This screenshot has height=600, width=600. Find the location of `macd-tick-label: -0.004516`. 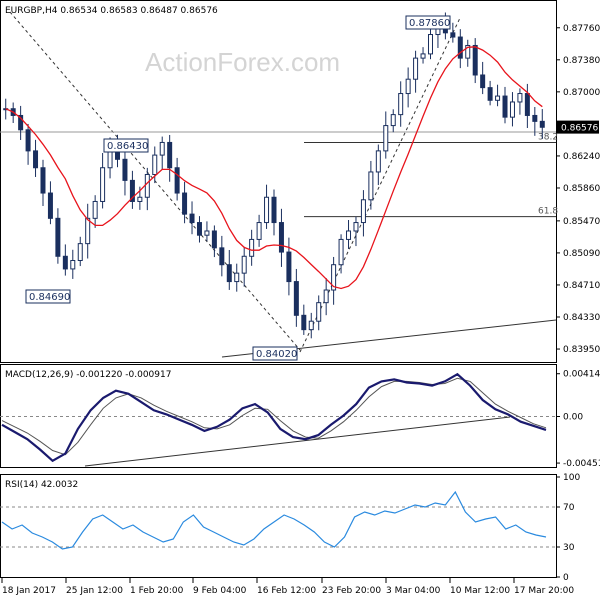

macd-tick-label: -0.004516 is located at coordinates (581, 464).